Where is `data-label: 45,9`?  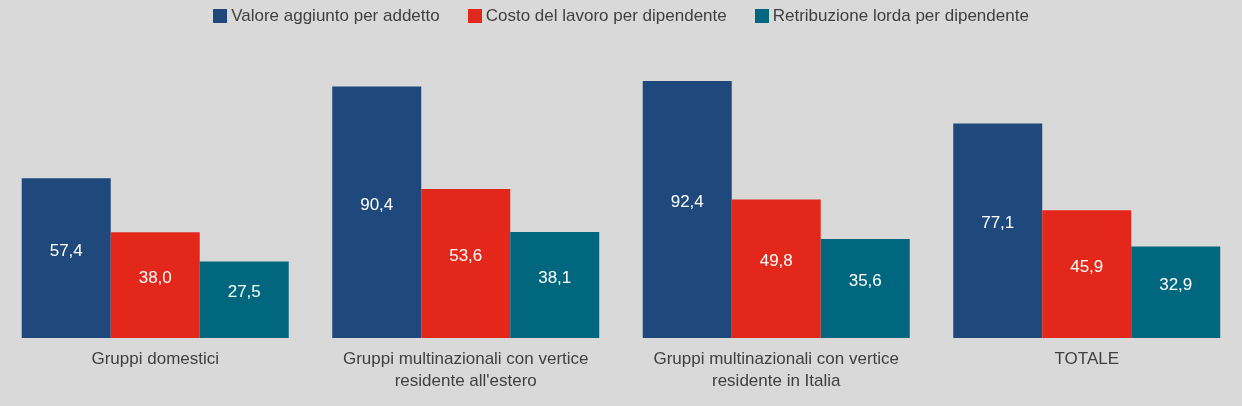
data-label: 45,9 is located at coordinates (1087, 266).